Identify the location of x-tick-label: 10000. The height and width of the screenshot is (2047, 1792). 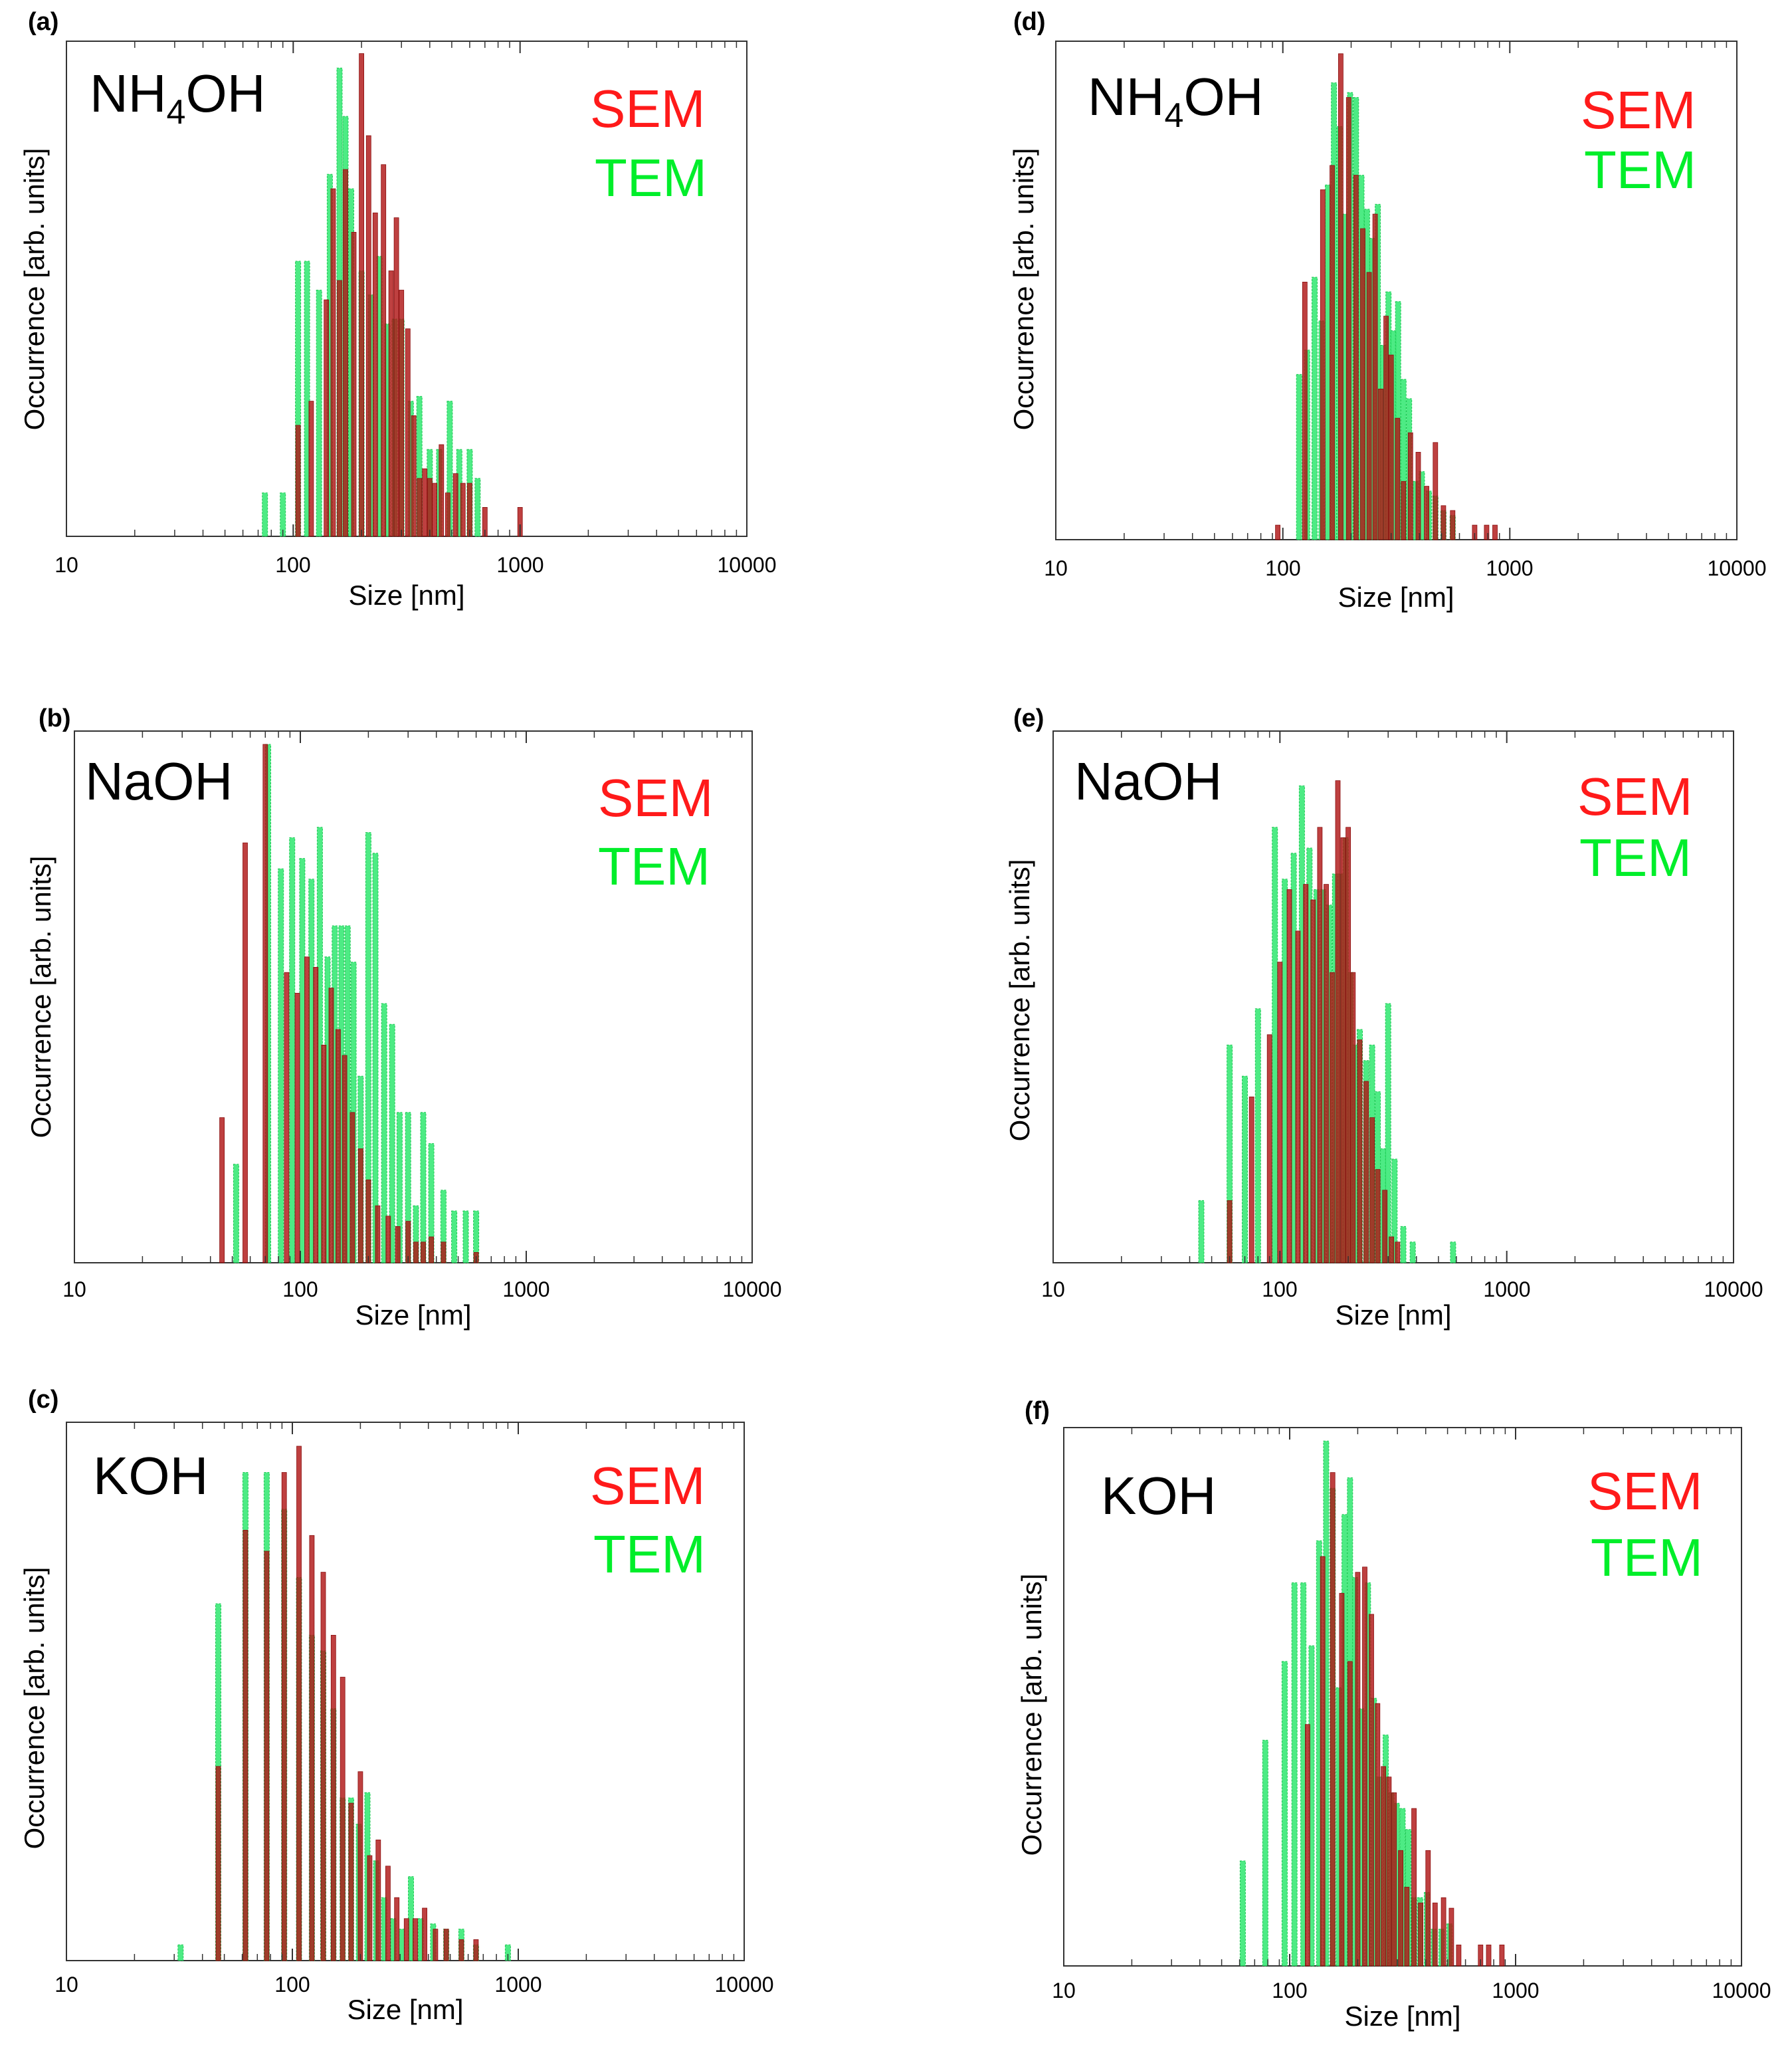
(744, 1985).